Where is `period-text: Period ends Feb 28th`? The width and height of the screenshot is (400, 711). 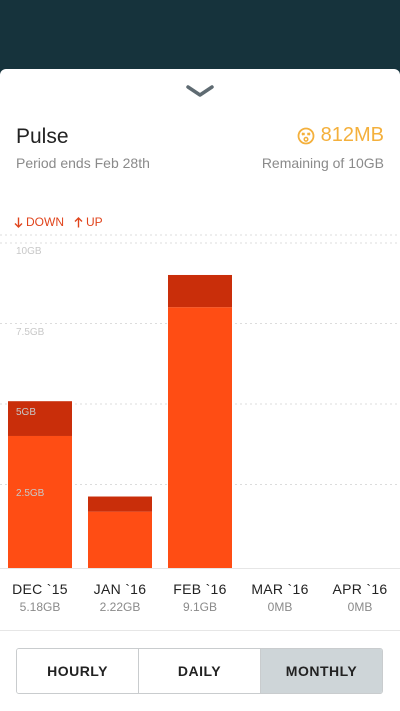
period-text: Period ends Feb 28th is located at coordinates (83, 163).